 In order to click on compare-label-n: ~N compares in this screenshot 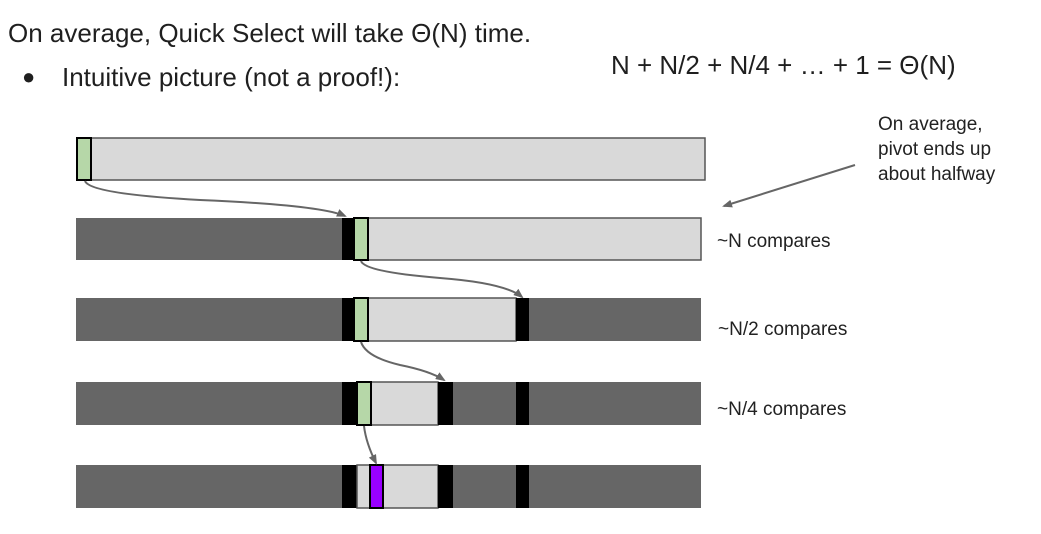, I will do `click(774, 241)`.